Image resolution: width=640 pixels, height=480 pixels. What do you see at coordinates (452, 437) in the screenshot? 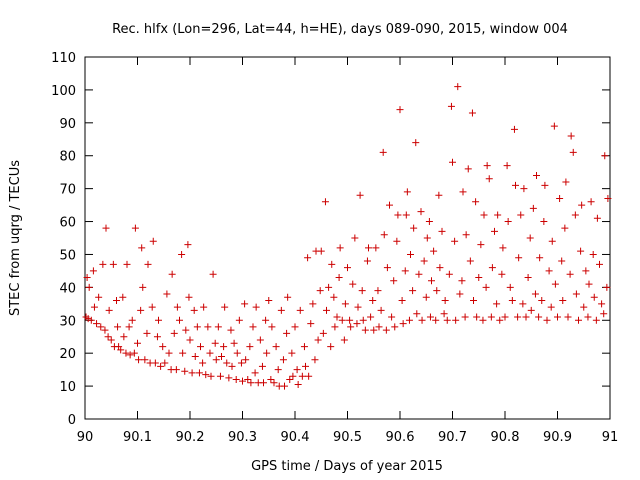
I see `x-tick-label: 90.7` at bounding box center [452, 437].